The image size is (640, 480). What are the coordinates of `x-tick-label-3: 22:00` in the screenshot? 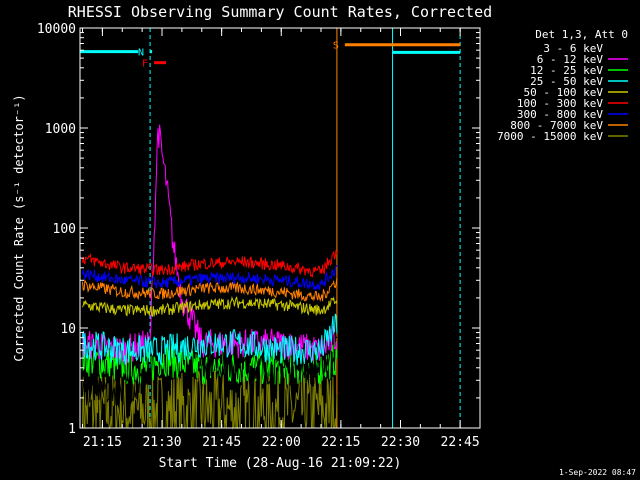 It's located at (281, 442).